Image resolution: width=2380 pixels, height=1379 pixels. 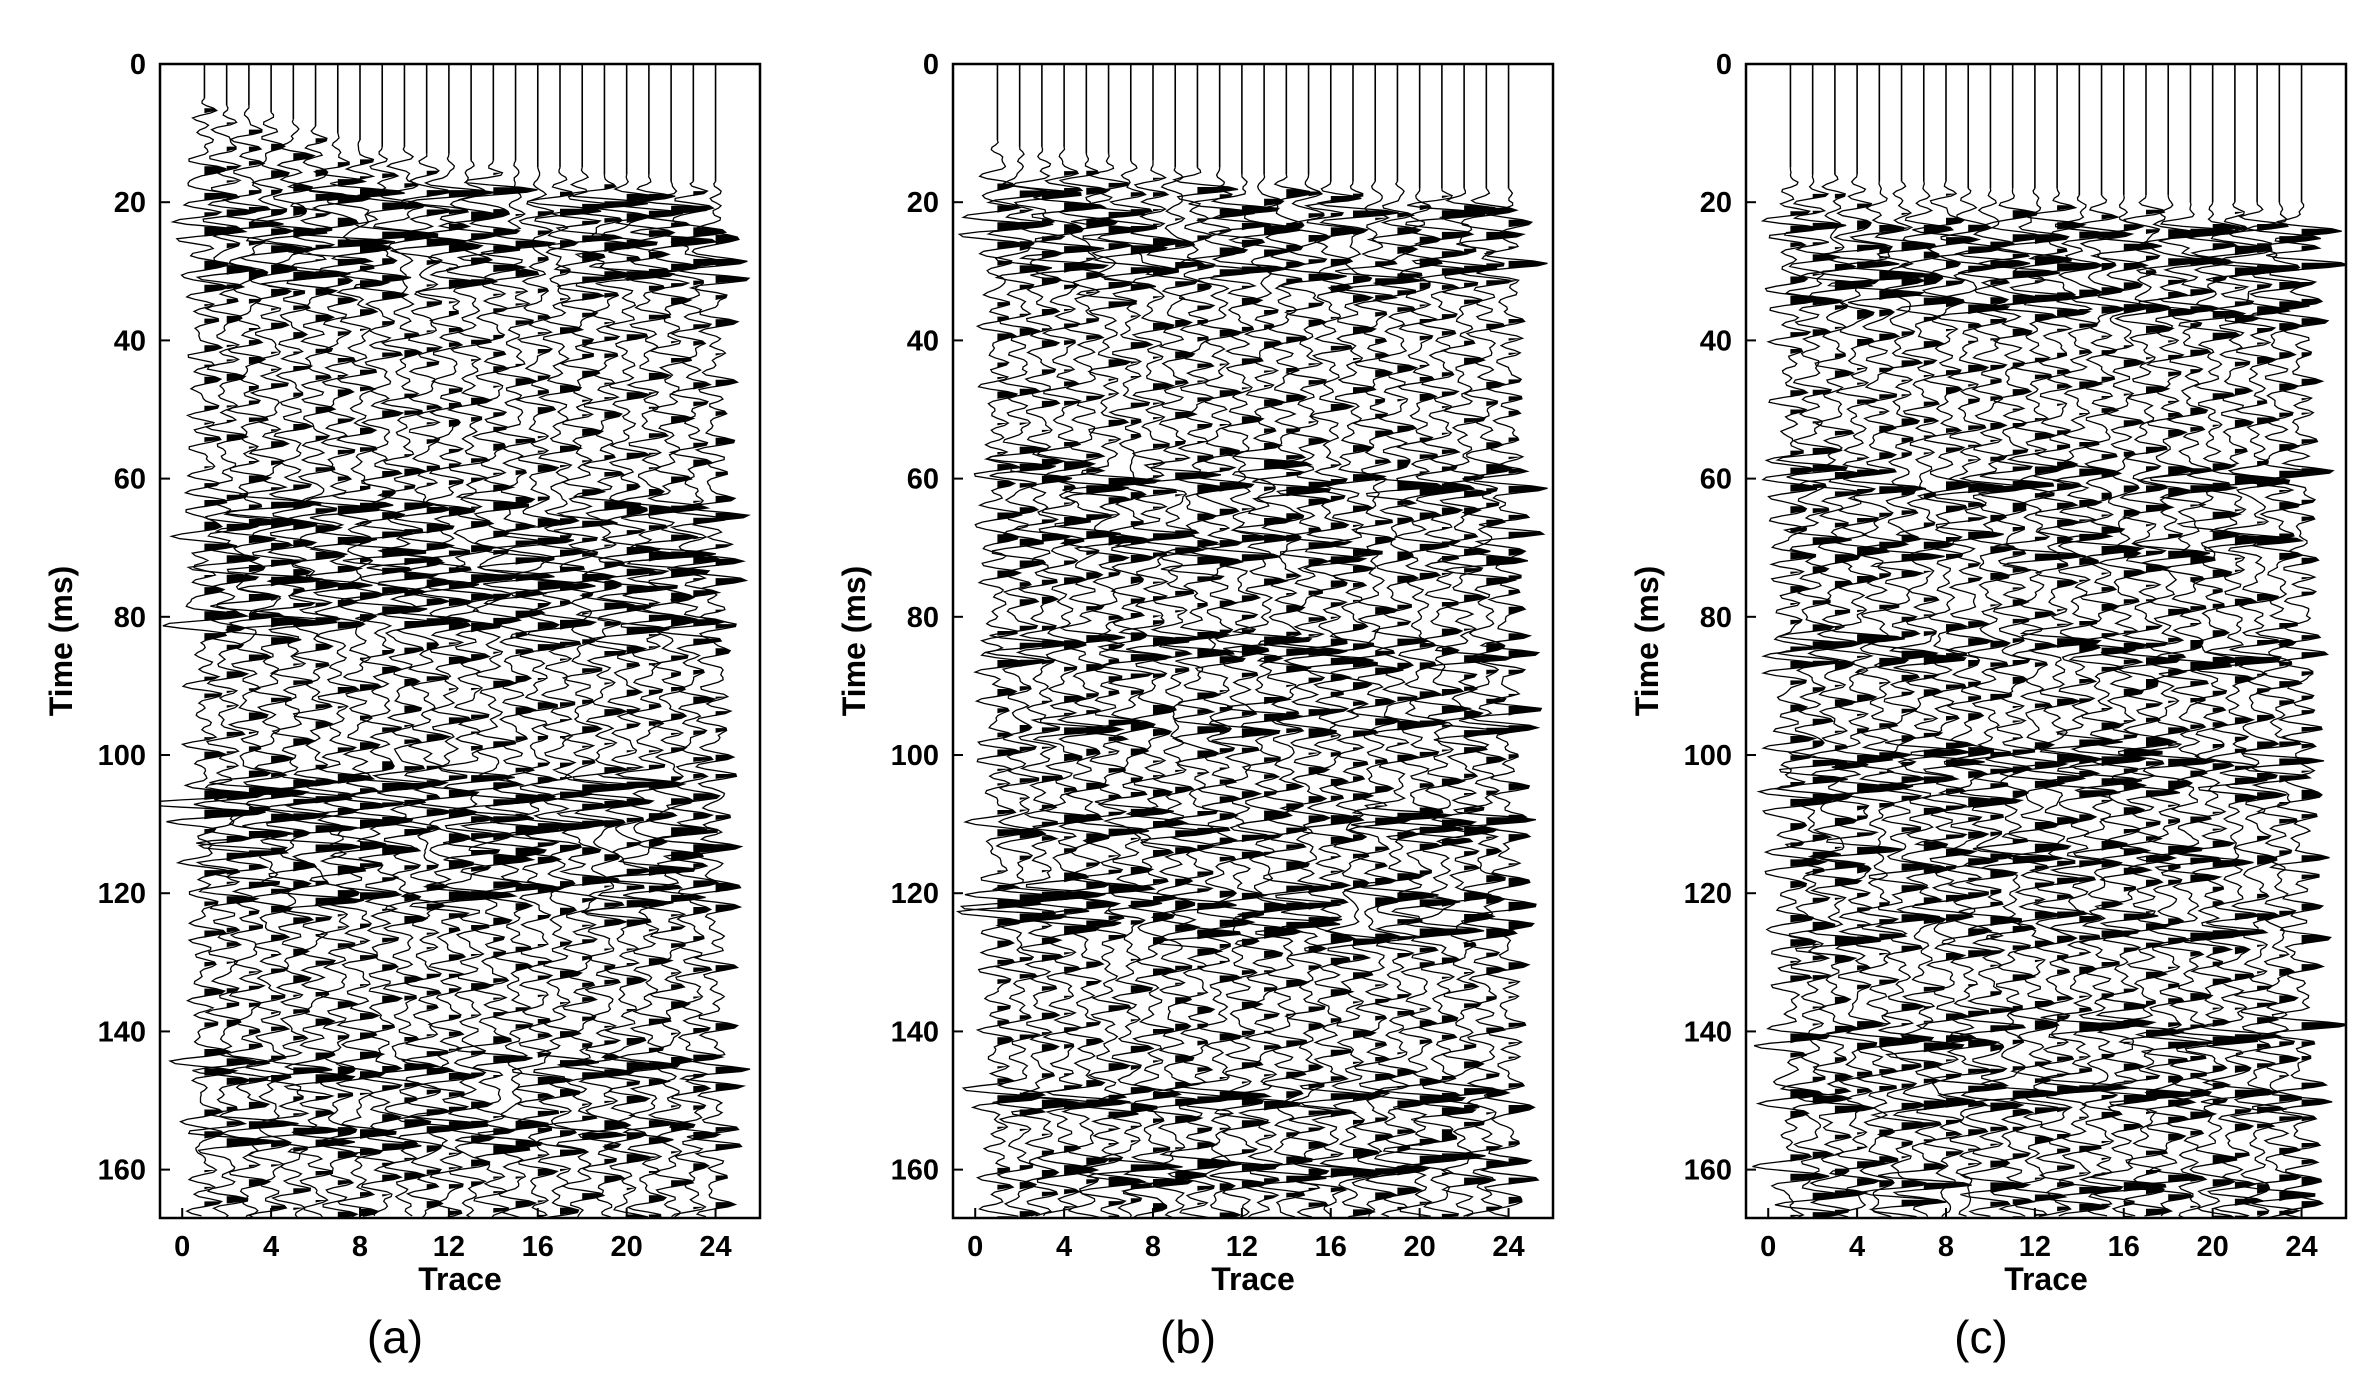 What do you see at coordinates (1044, 704) in the screenshot?
I see `trace-2-fill` at bounding box center [1044, 704].